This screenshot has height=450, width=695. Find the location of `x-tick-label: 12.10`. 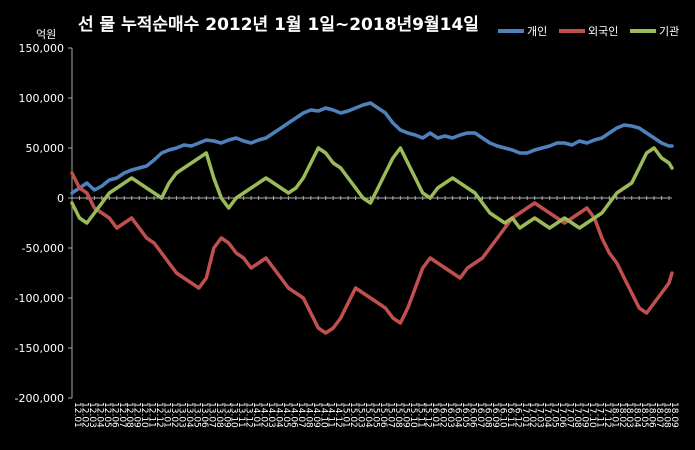

x-tick-label: 12.10 is located at coordinates (144, 415).